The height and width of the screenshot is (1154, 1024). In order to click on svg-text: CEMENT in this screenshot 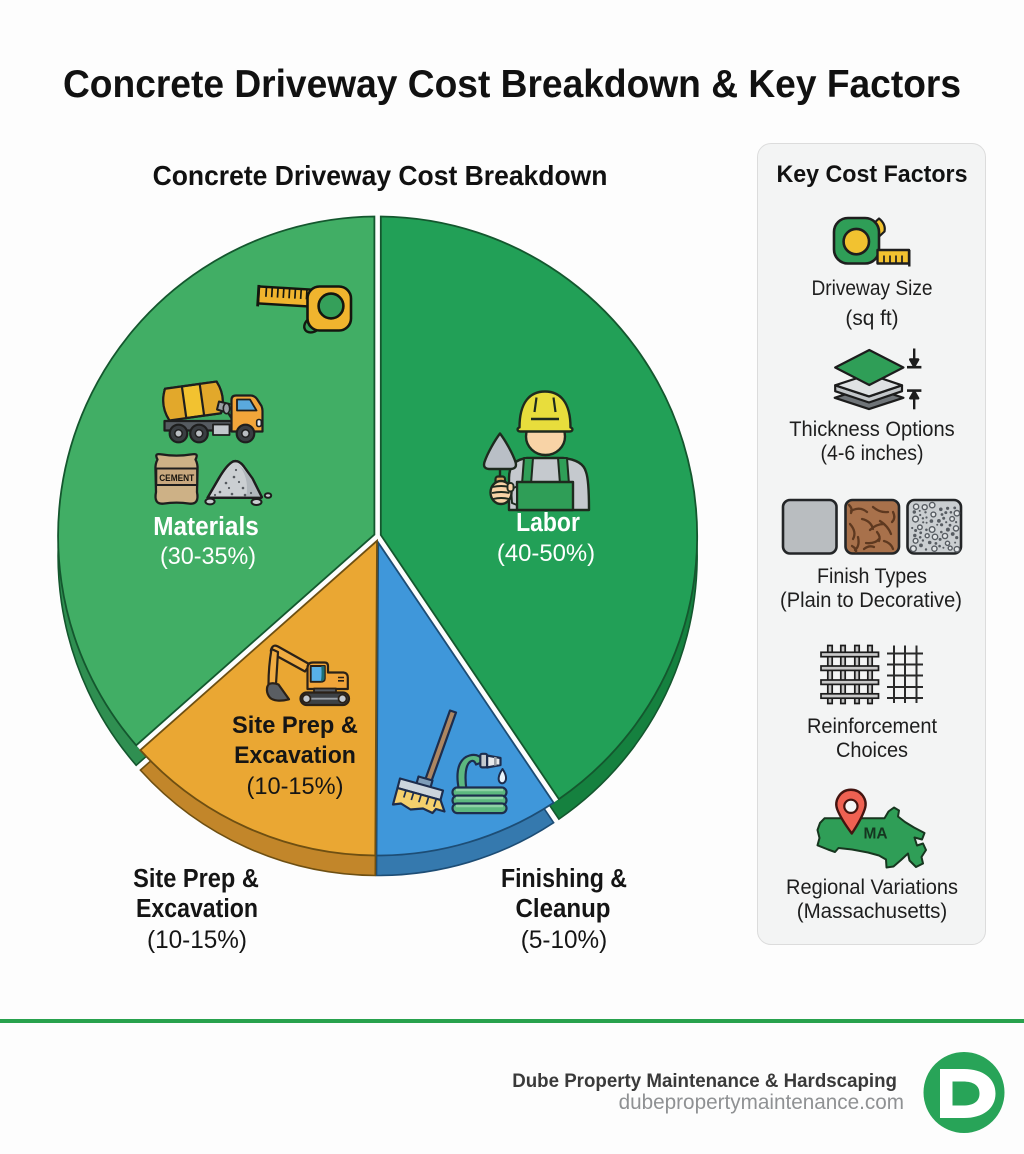, I will do `click(177, 478)`.